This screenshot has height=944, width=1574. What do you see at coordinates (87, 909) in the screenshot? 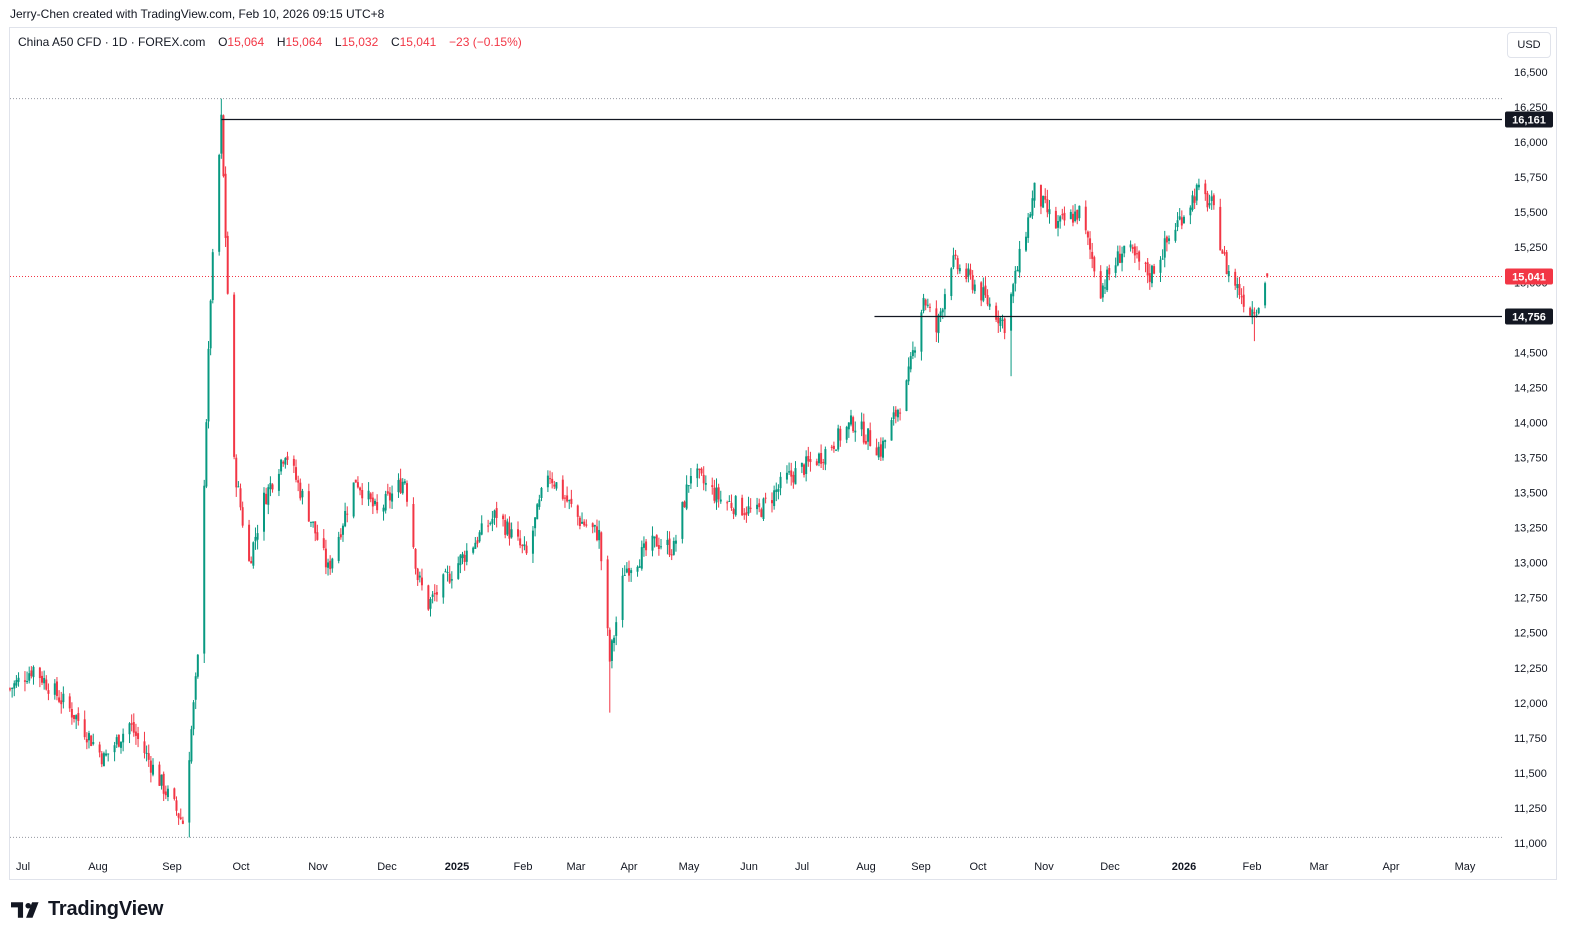
I see `tradingview-logo: TradingView` at bounding box center [87, 909].